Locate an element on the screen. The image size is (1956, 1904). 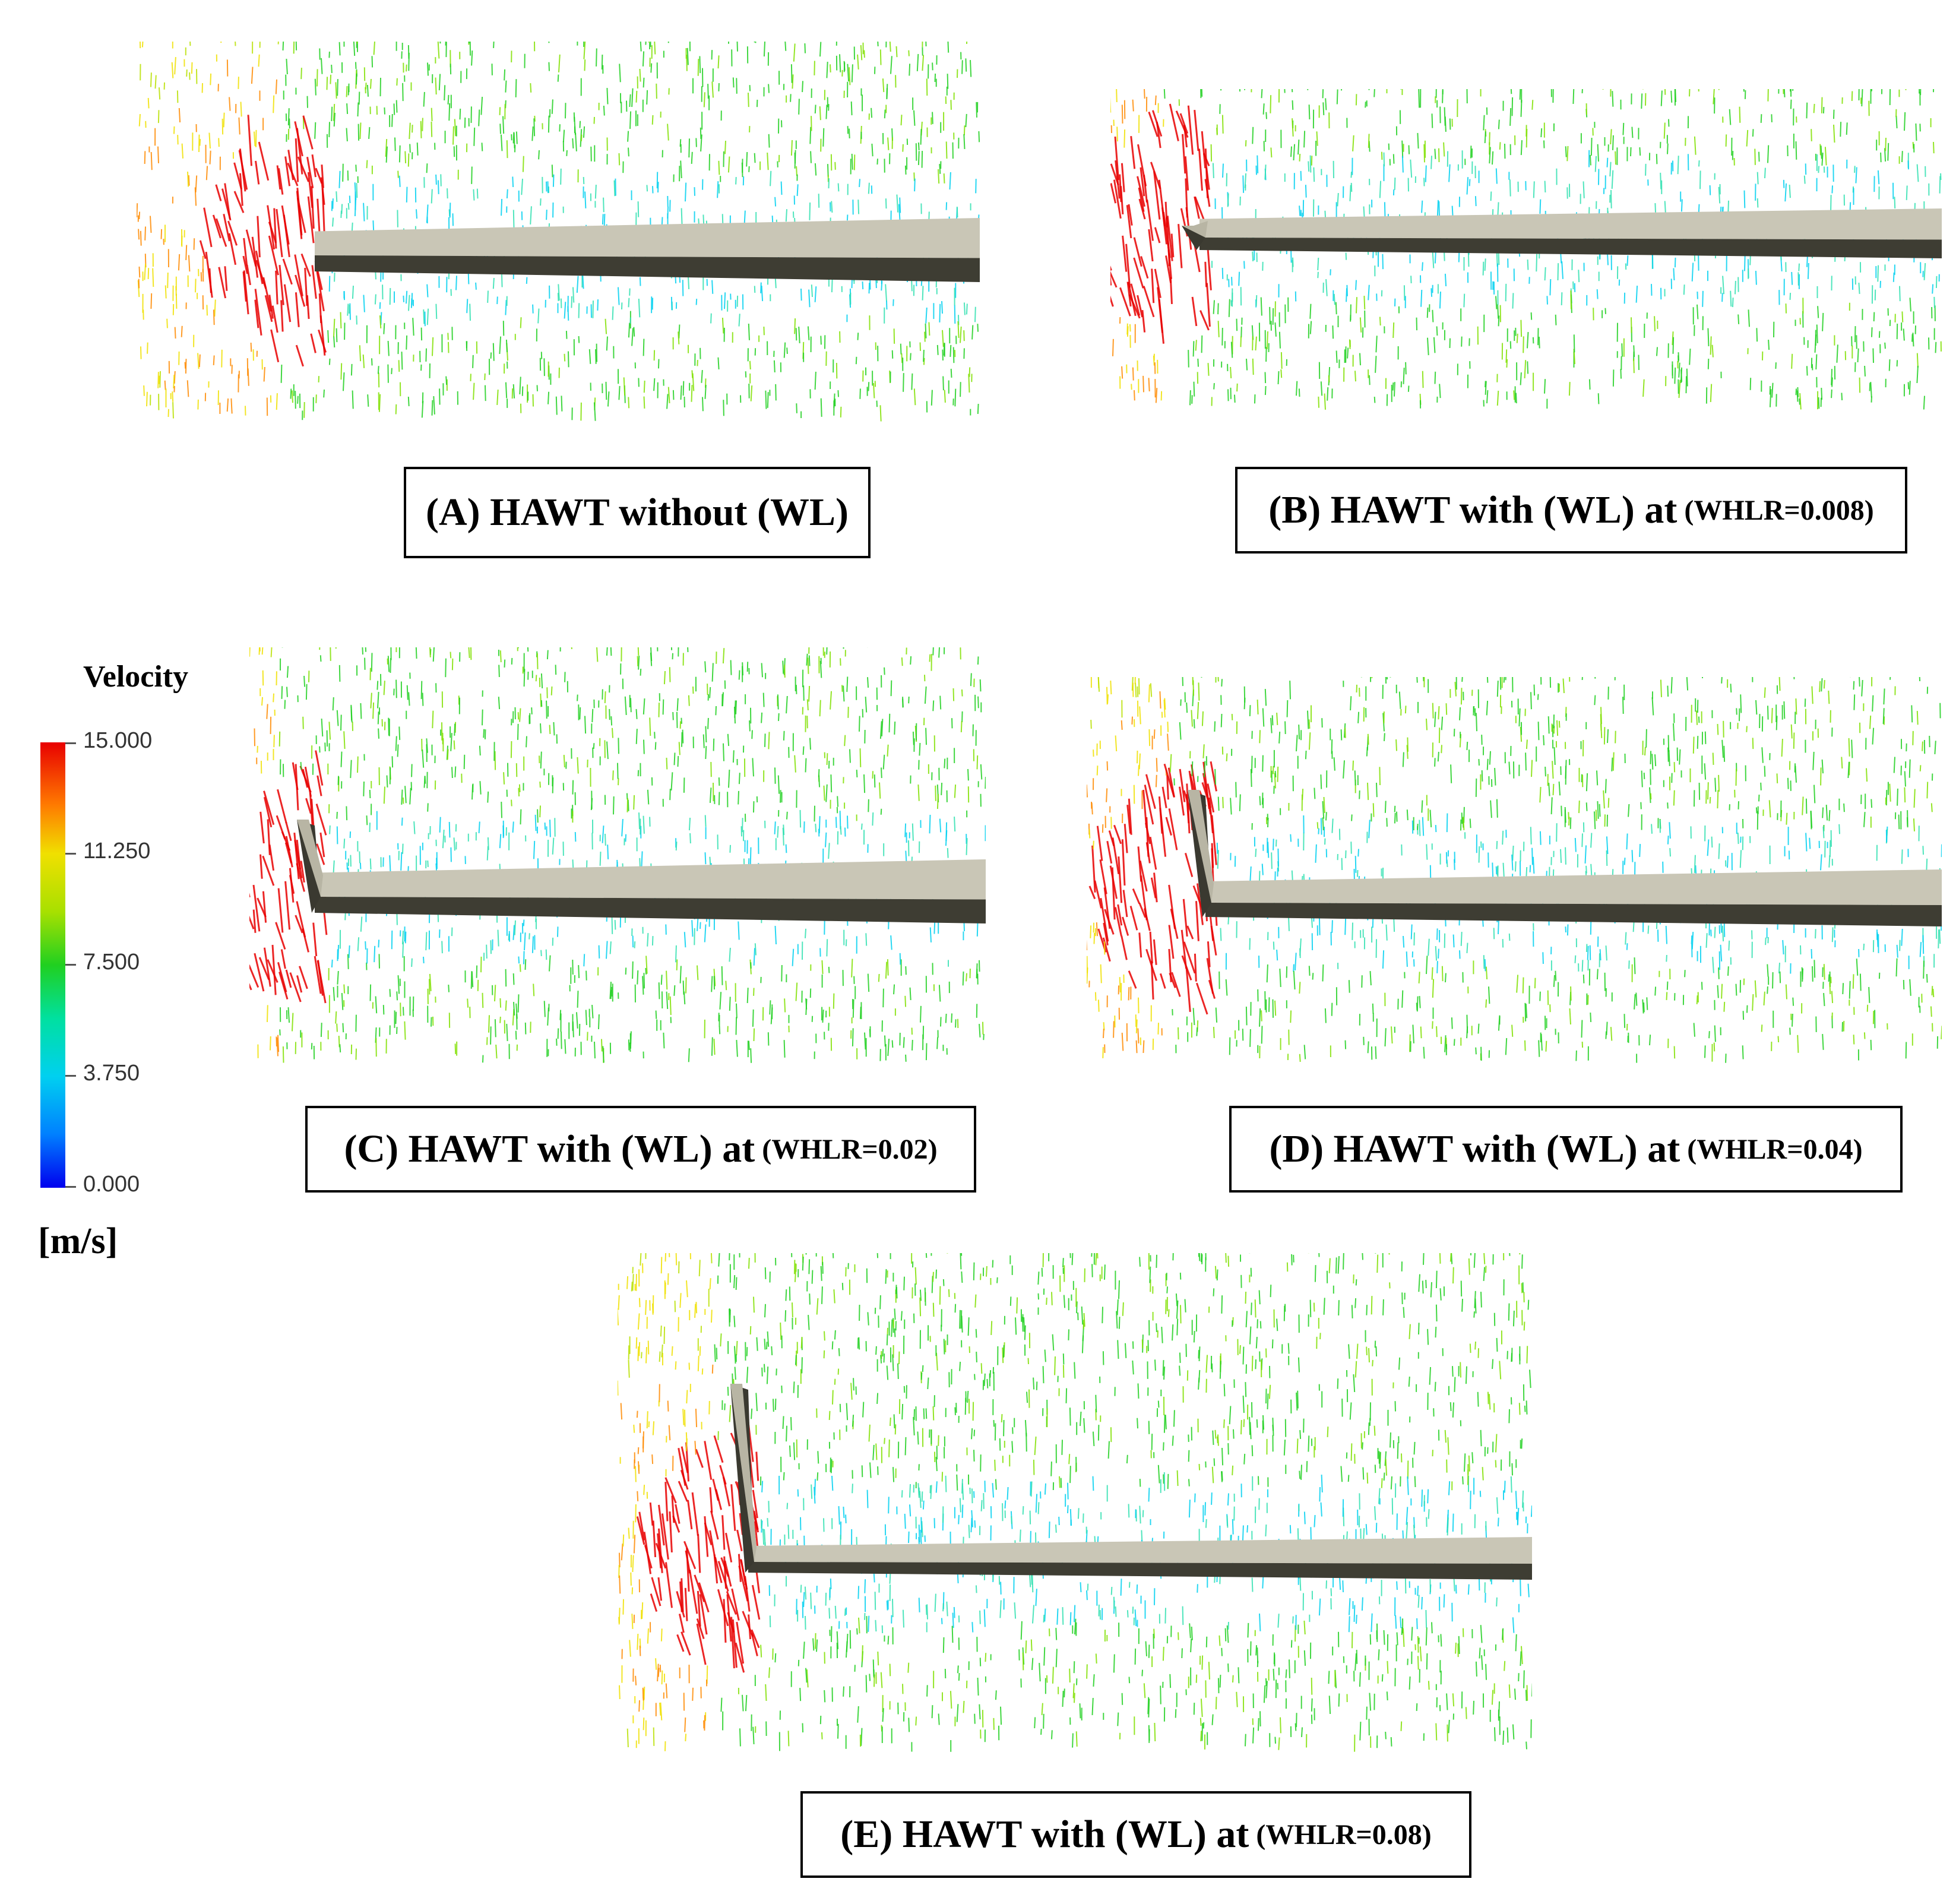
vector-field-b is located at coordinates (1526, 250).